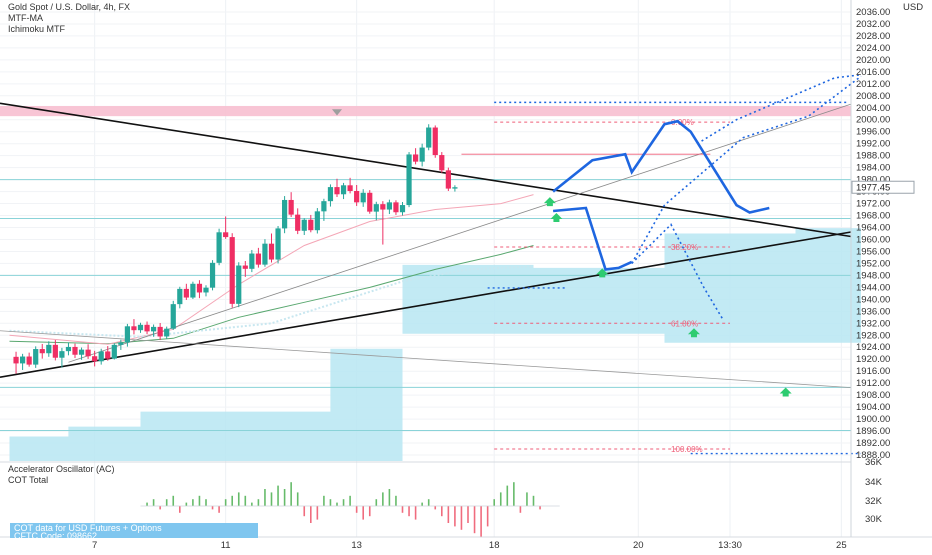  What do you see at coordinates (913, 7) in the screenshot?
I see `currency-label: USD` at bounding box center [913, 7].